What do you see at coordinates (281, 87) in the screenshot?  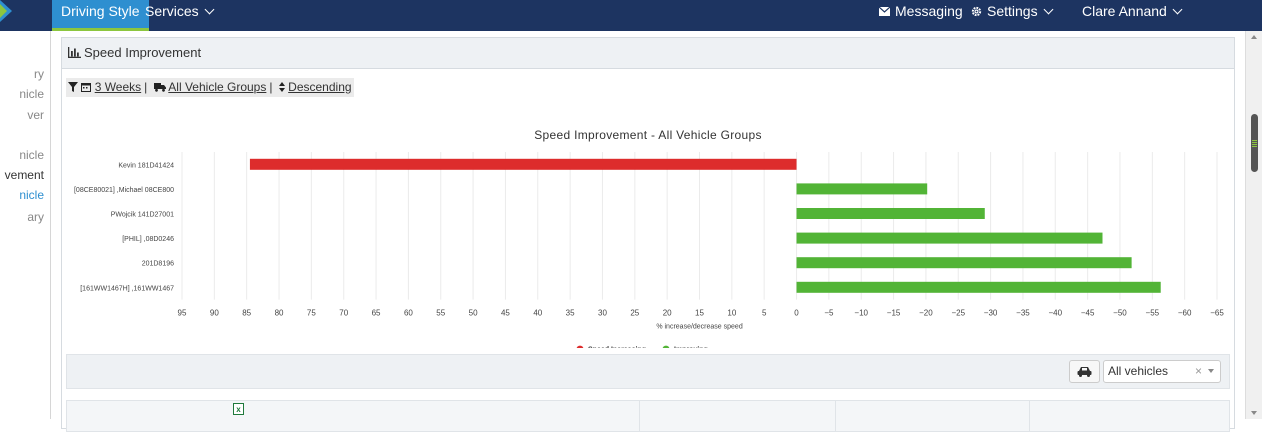 I see `sort-icon` at bounding box center [281, 87].